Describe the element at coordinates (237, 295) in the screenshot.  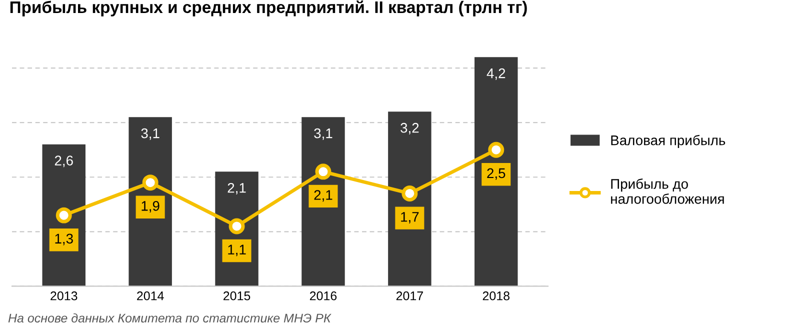
I see `x-tick-label: 2015` at that location.